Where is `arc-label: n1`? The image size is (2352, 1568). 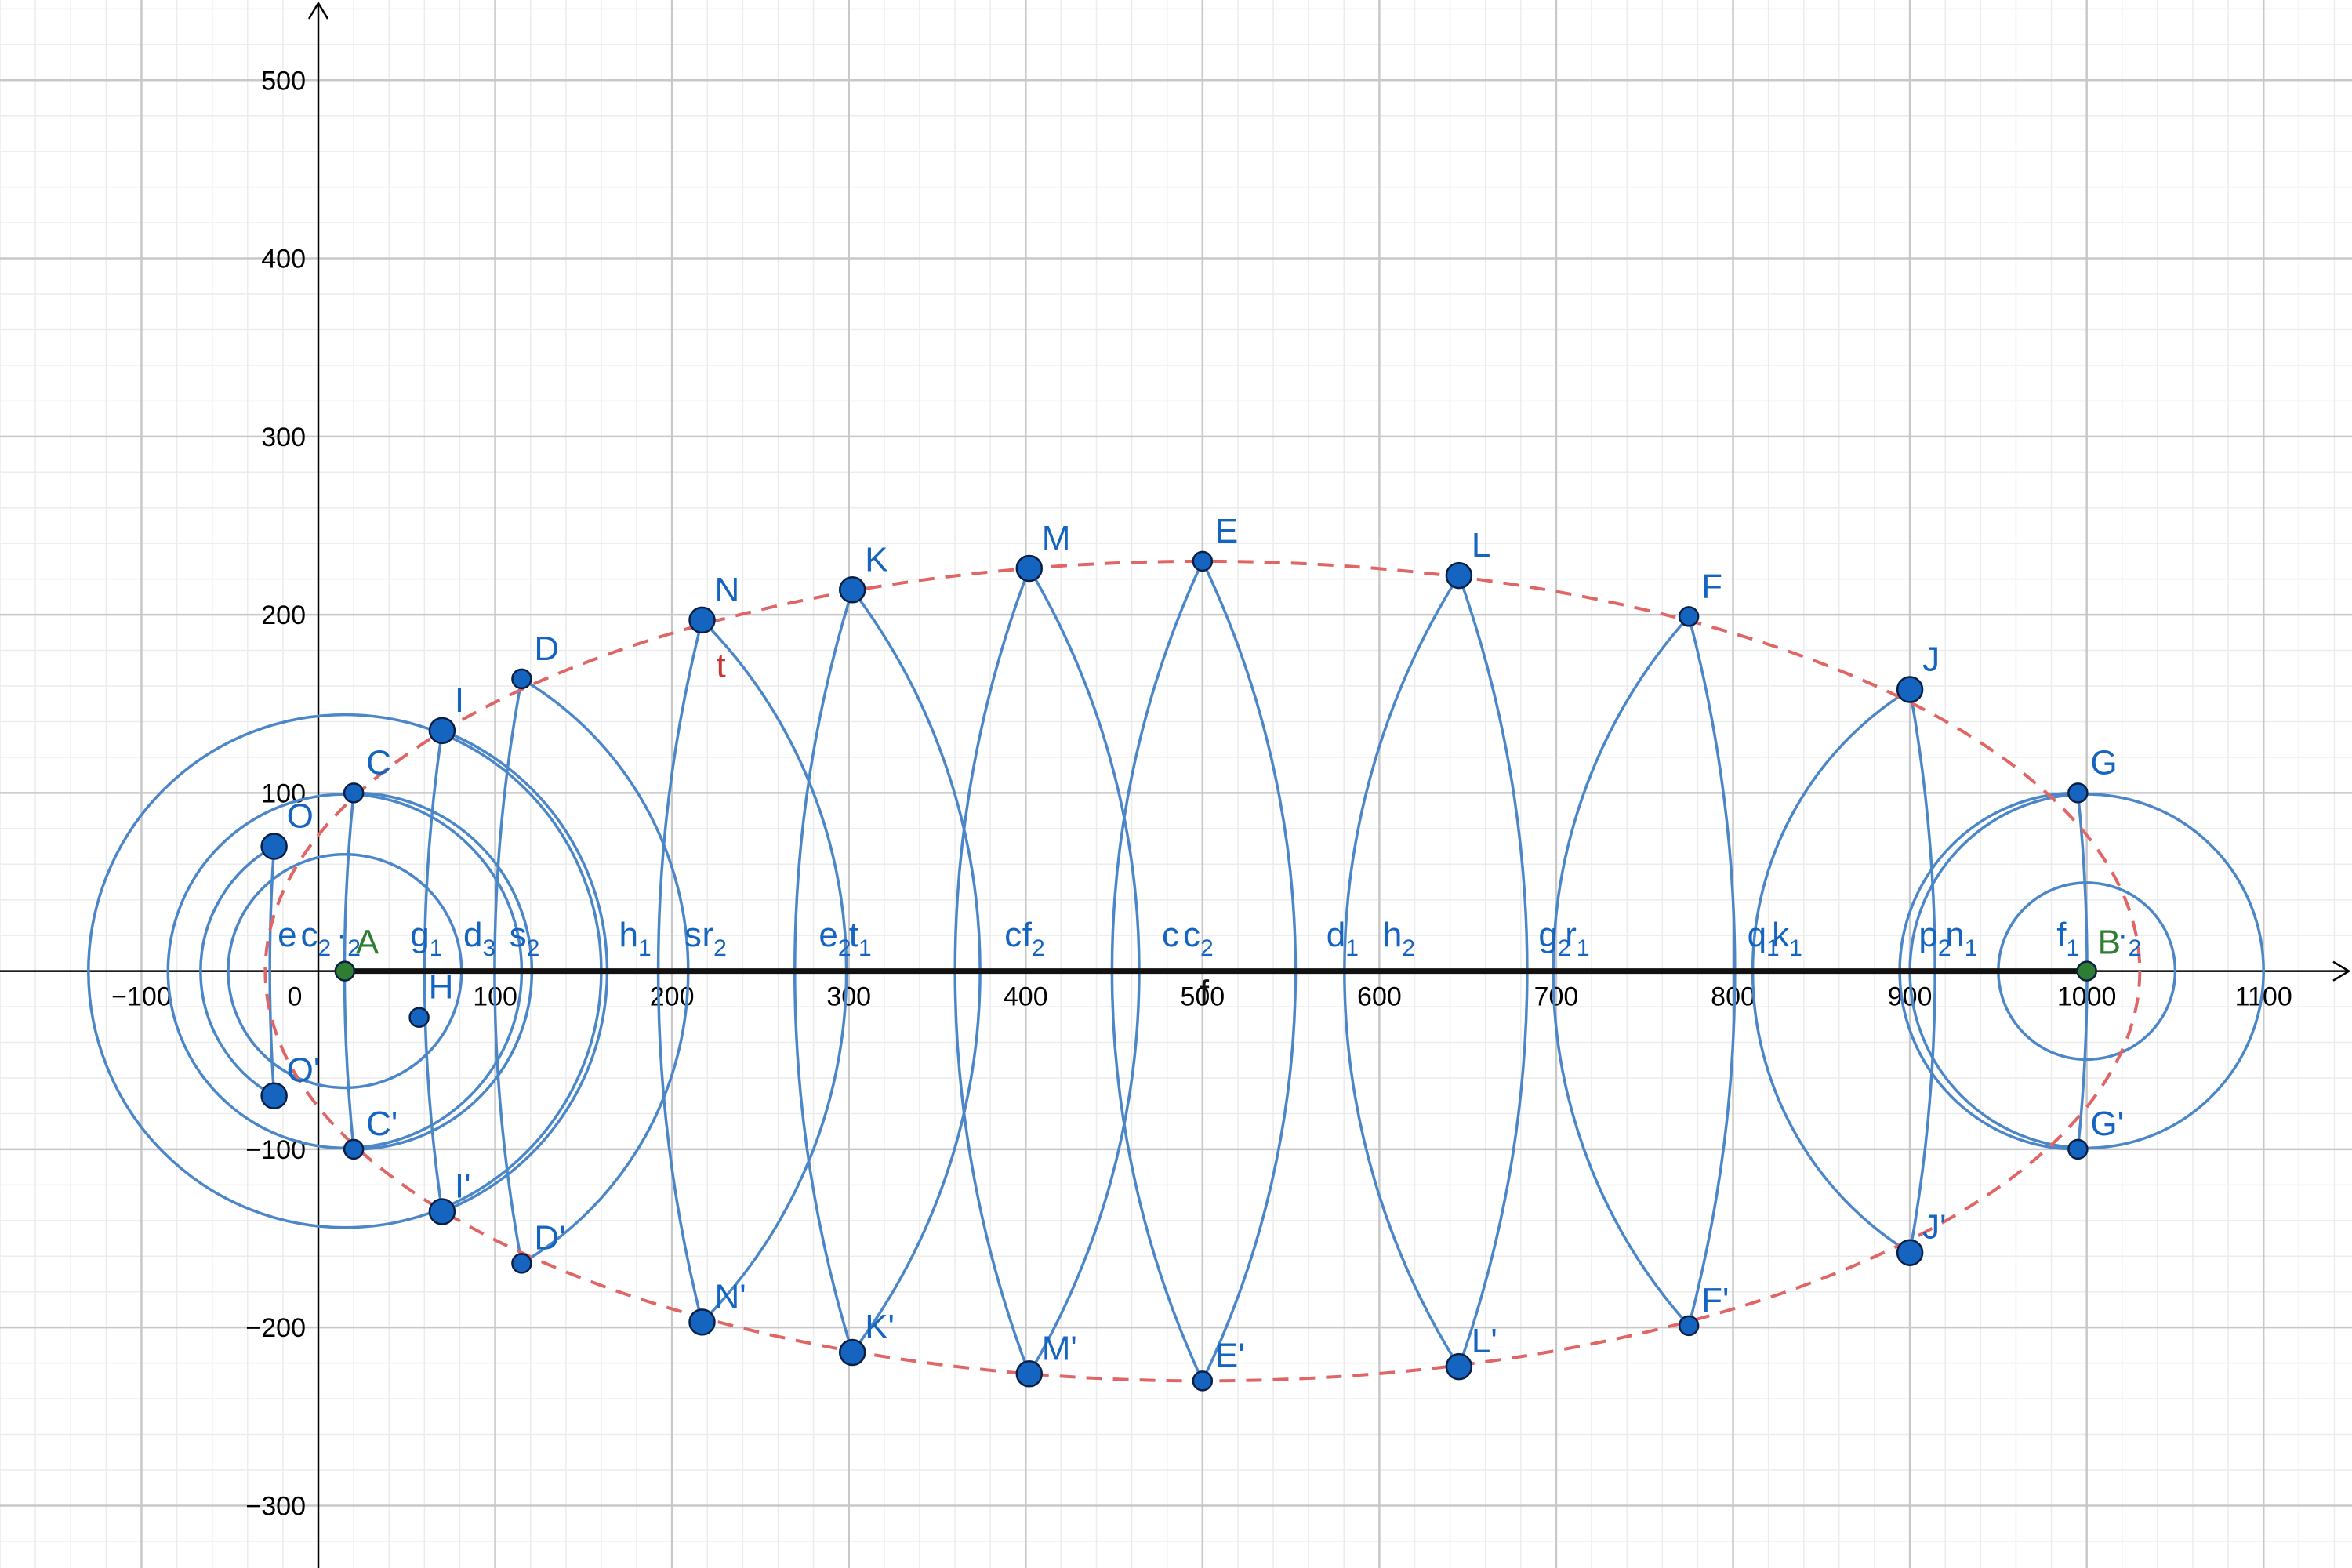 arc-label: n1 is located at coordinates (1961, 939).